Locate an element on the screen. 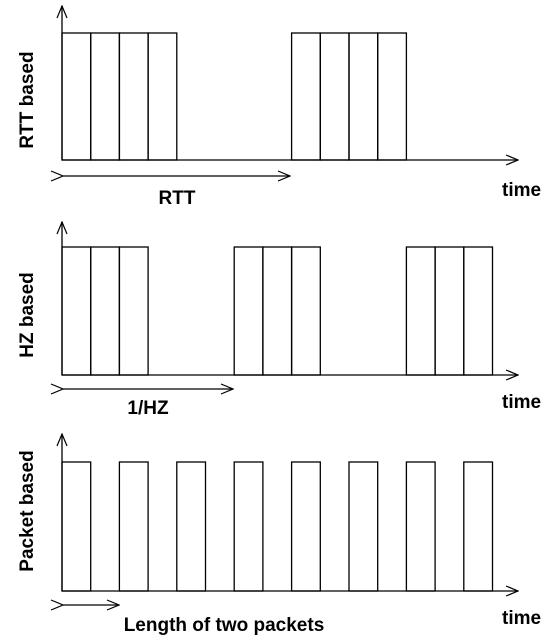 The image size is (559, 641). y-axis-label: RTT based is located at coordinates (27, 99).